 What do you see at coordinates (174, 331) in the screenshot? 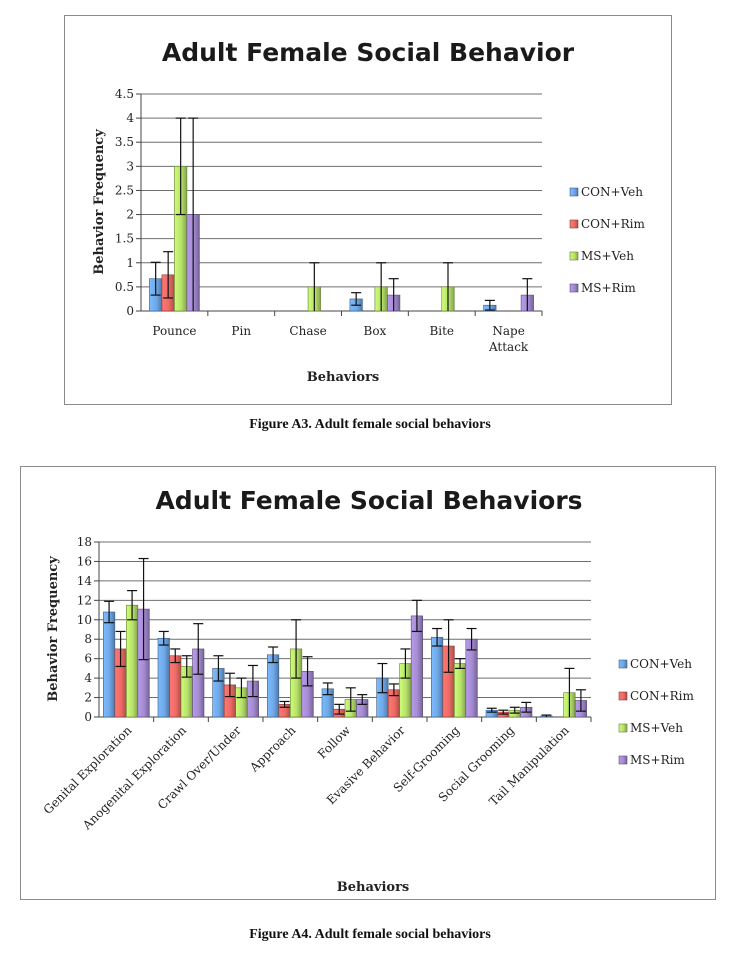
I see `x-tick-label: Pounce` at bounding box center [174, 331].